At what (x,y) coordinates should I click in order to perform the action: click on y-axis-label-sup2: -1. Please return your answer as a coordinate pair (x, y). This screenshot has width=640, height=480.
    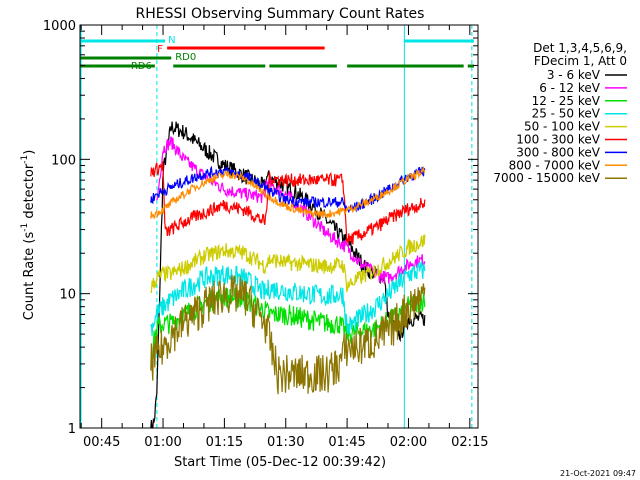
    Looking at the image, I should click on (25, 159).